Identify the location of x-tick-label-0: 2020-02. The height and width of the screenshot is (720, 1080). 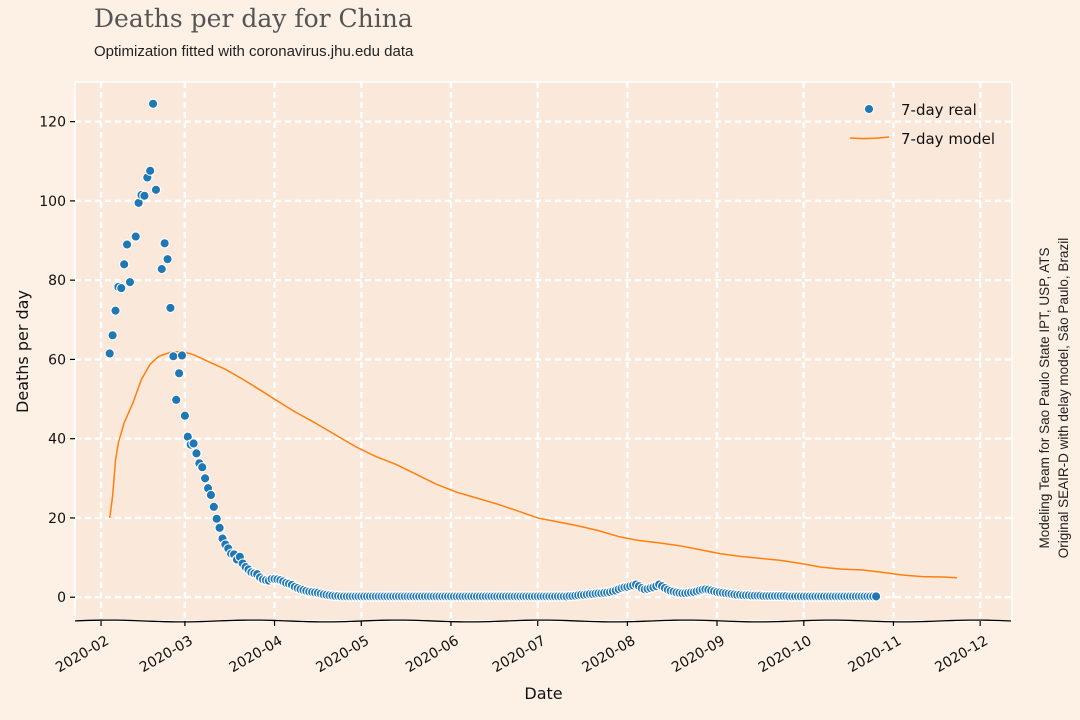
(82, 654).